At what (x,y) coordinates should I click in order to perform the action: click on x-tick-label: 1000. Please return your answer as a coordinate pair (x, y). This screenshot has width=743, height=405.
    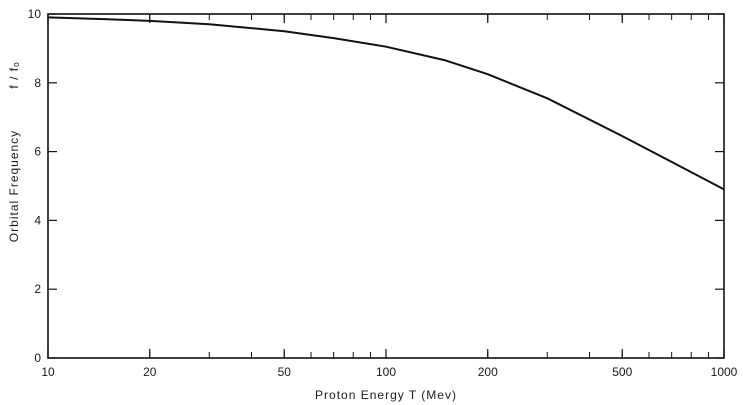
    Looking at the image, I should click on (724, 372).